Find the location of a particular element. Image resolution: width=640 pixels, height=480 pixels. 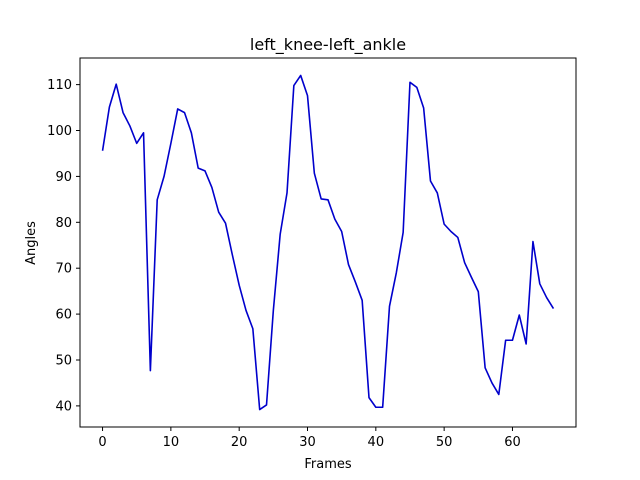

y-tick-label: 50 is located at coordinates (63, 360).